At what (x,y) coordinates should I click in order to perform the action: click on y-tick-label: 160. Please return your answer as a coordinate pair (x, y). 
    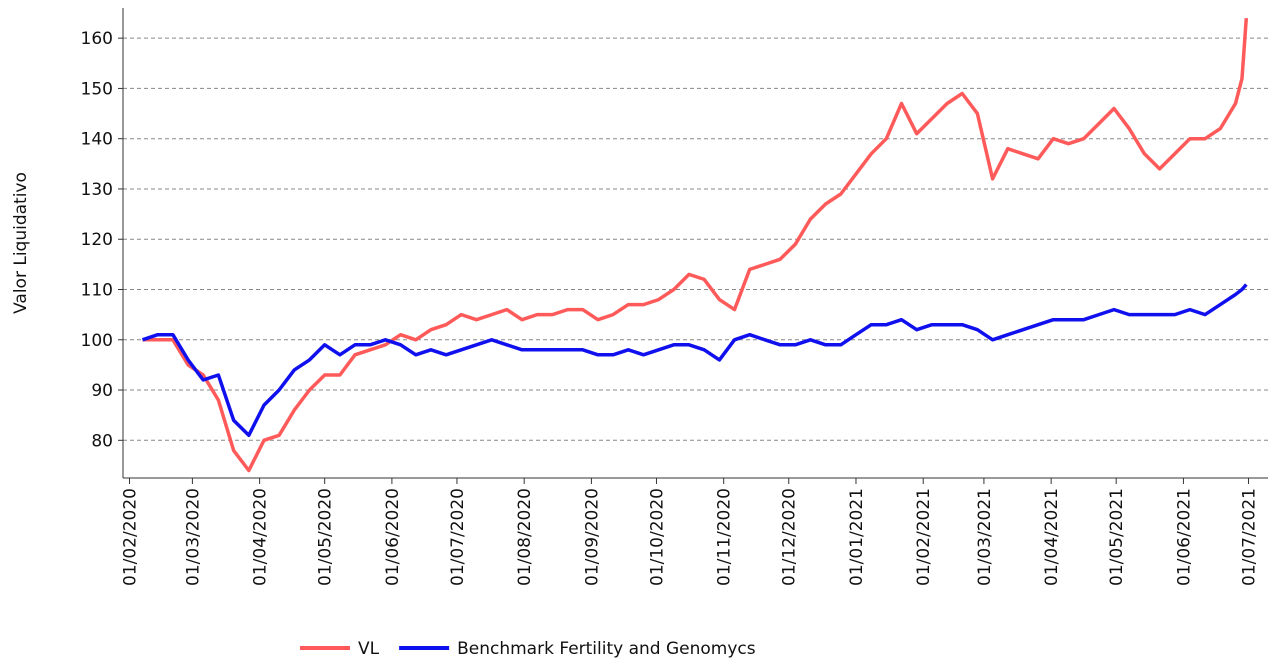
    Looking at the image, I should click on (97, 39).